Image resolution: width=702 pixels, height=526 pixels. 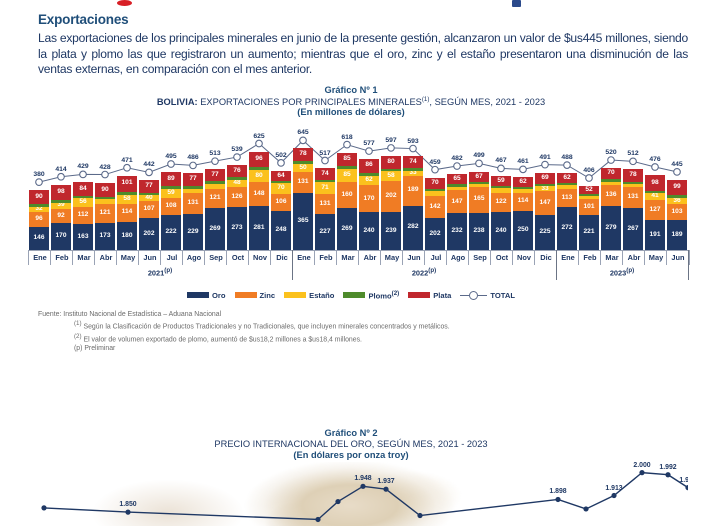 What do you see at coordinates (105, 216) in the screenshot?
I see `chart1-bar-column: 90 121 173` at bounding box center [105, 216].